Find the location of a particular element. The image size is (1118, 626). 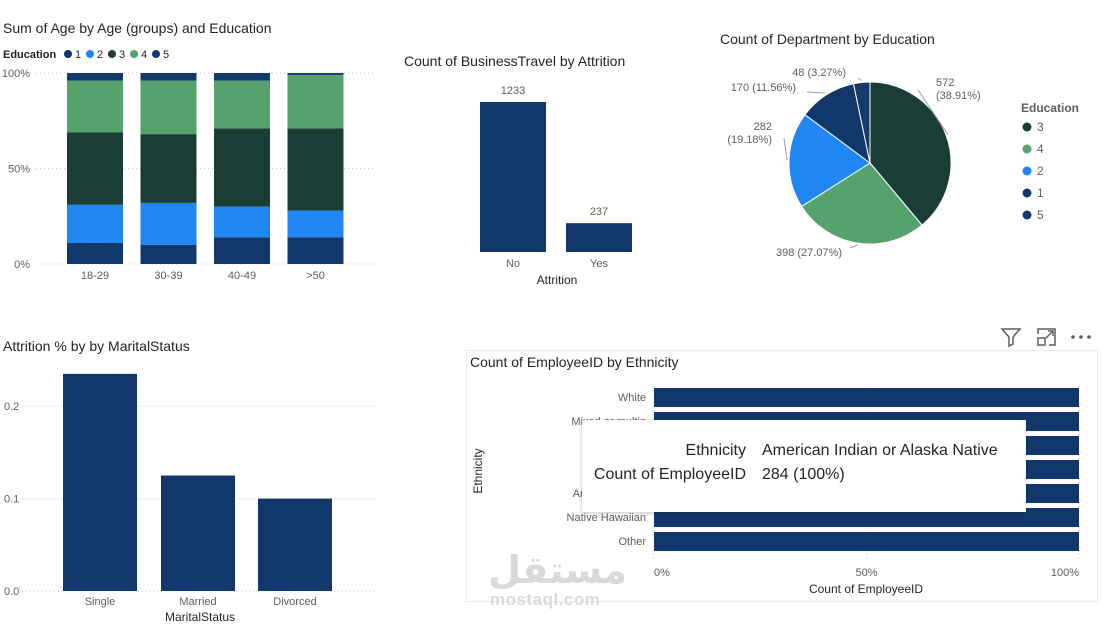

data-label: 48 (3.27%) is located at coordinates (819, 73).